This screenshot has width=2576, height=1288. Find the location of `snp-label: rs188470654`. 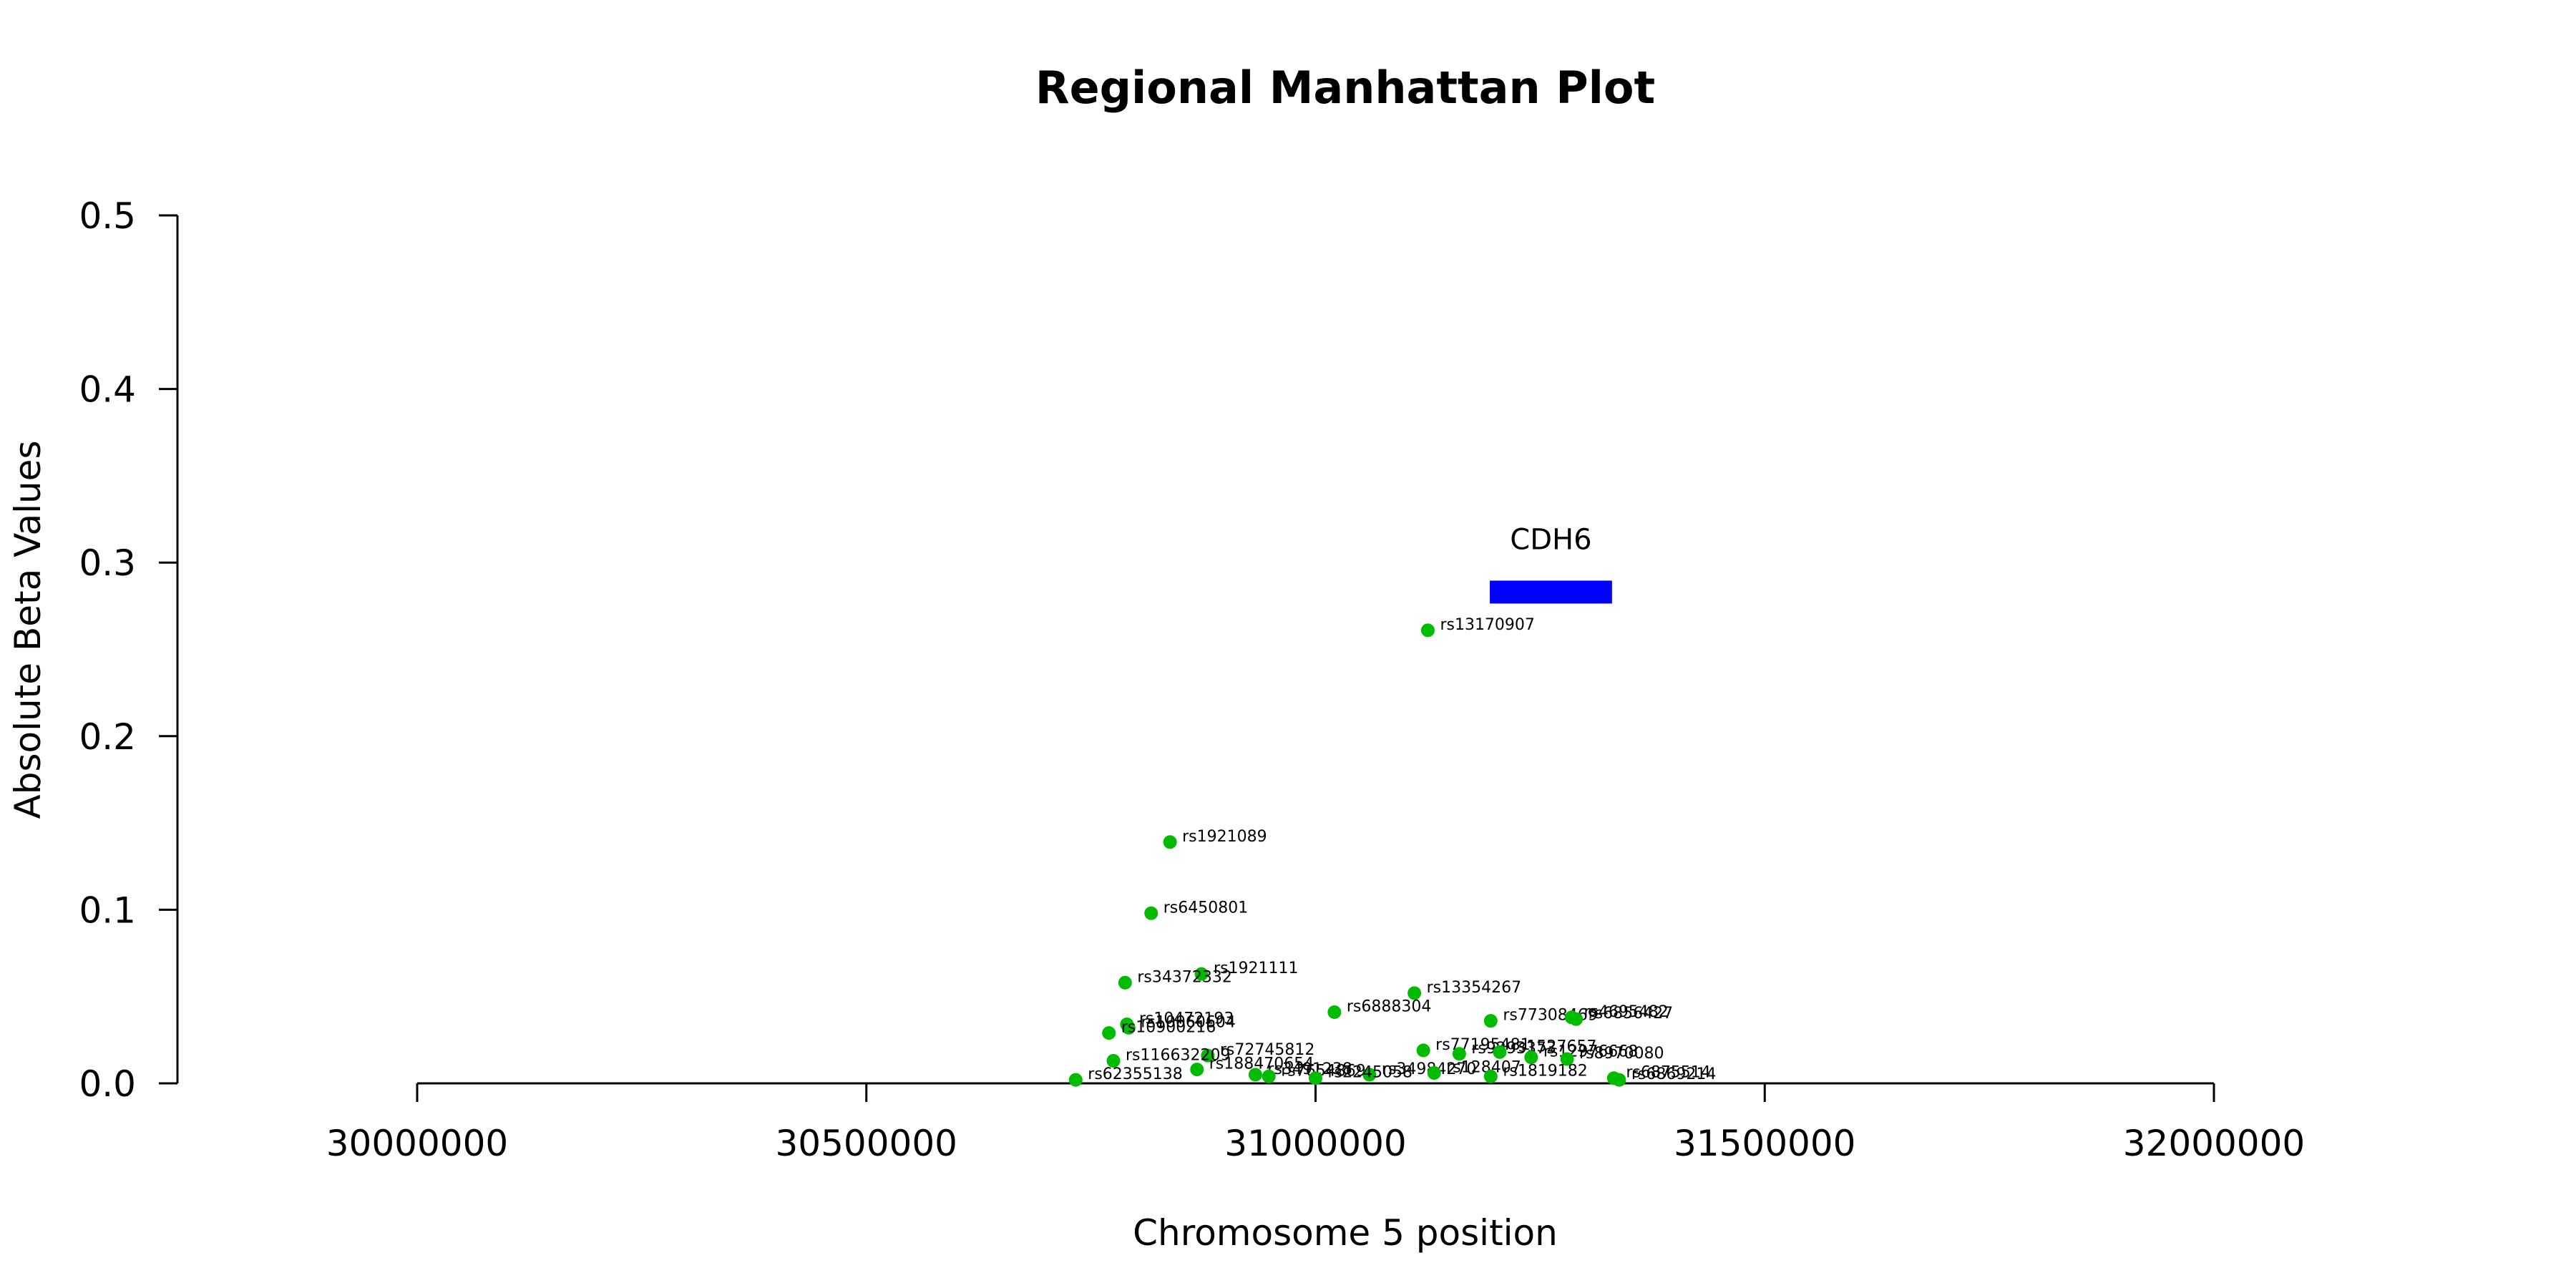

snp-label: rs188470654 is located at coordinates (1261, 1064).